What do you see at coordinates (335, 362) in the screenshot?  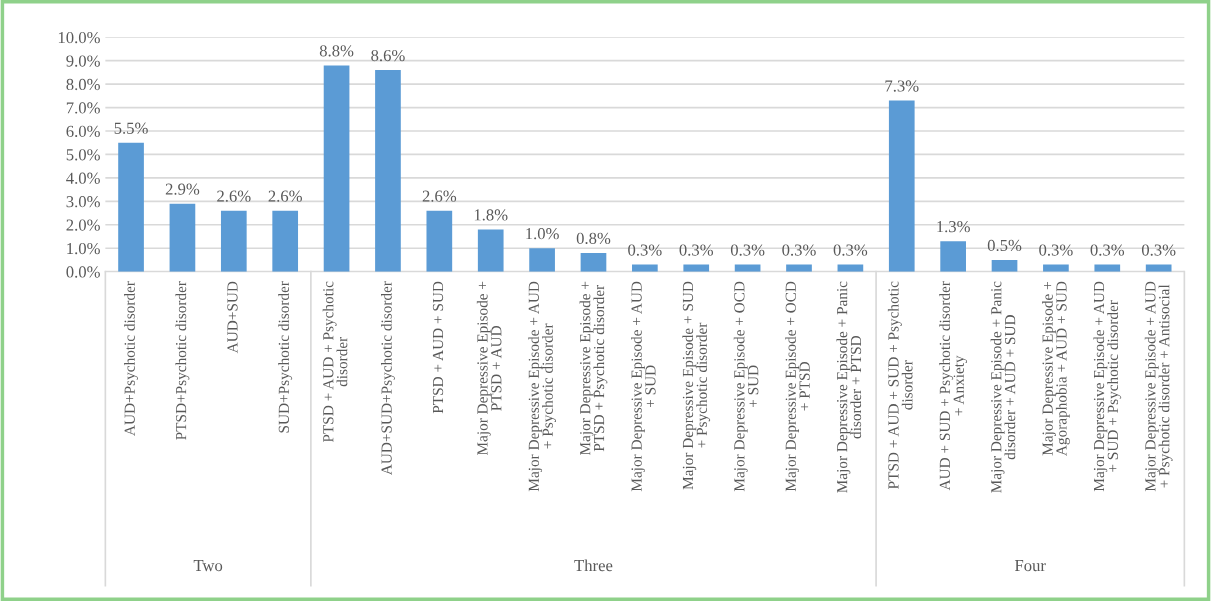 I see `x-tick-label: PTSD + AUD + Psychotic disorder` at bounding box center [335, 362].